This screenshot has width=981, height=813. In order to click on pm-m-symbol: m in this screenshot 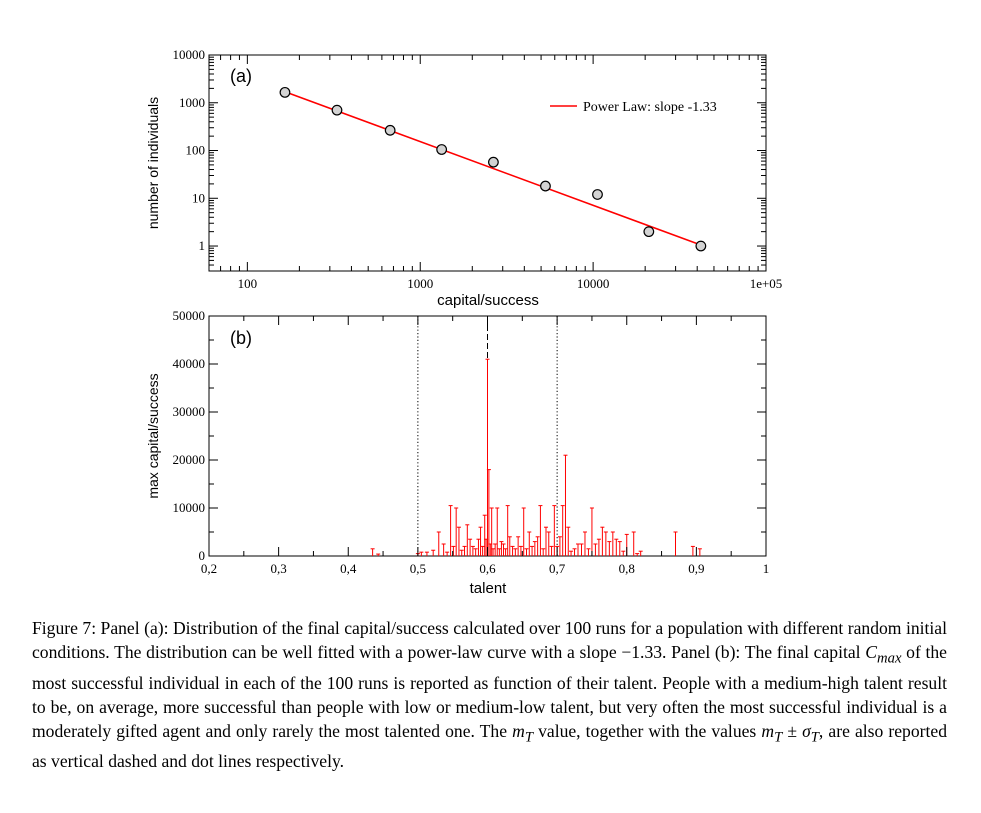, I will do `click(768, 730)`.